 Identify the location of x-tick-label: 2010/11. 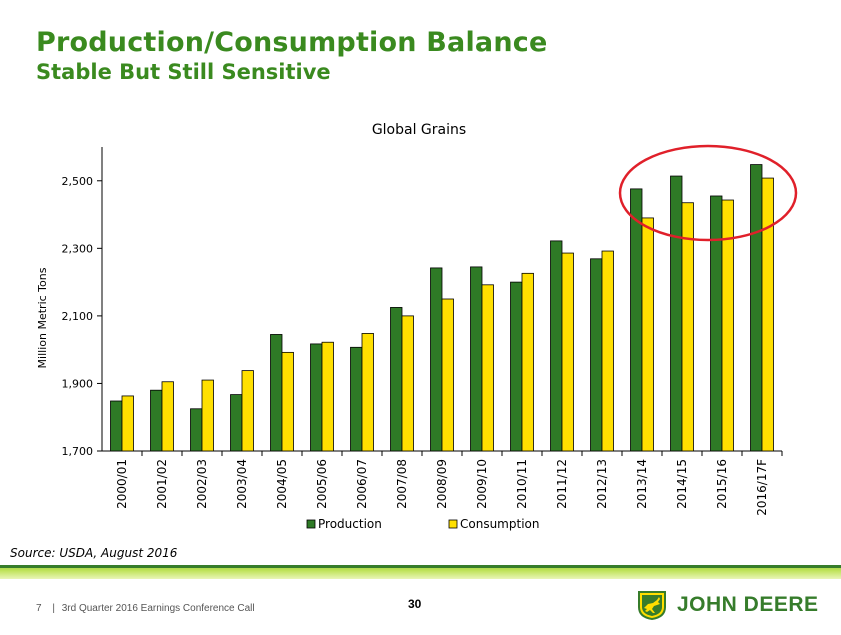
(522, 484).